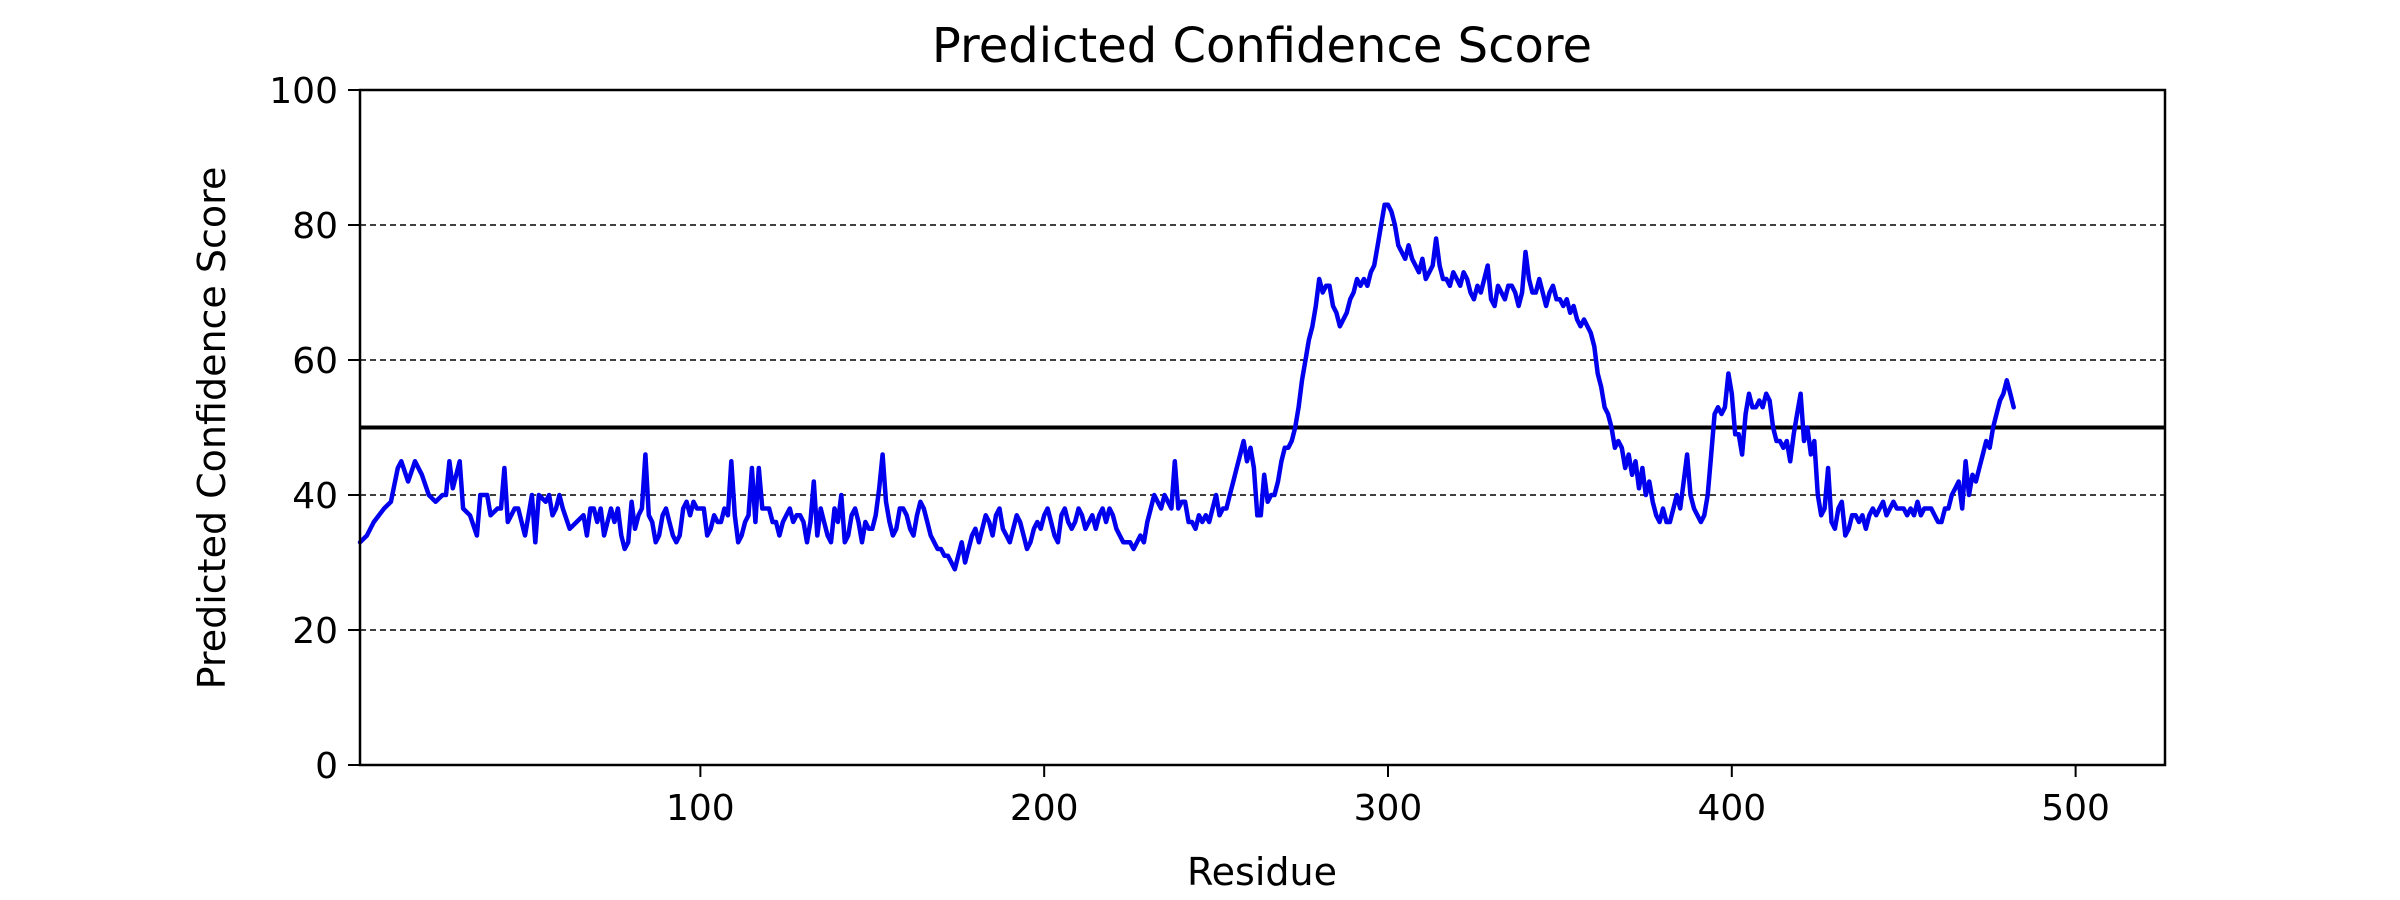 This screenshot has width=2400, height=900. What do you see at coordinates (315, 361) in the screenshot?
I see `y-tick-label-60: 60` at bounding box center [315, 361].